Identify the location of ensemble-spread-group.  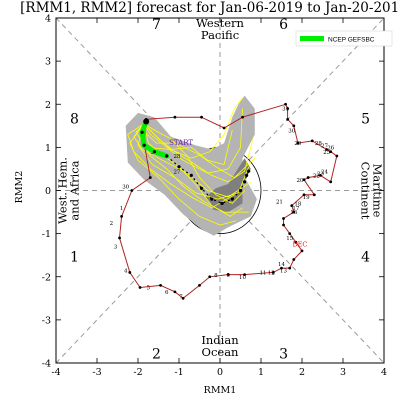
(191, 165).